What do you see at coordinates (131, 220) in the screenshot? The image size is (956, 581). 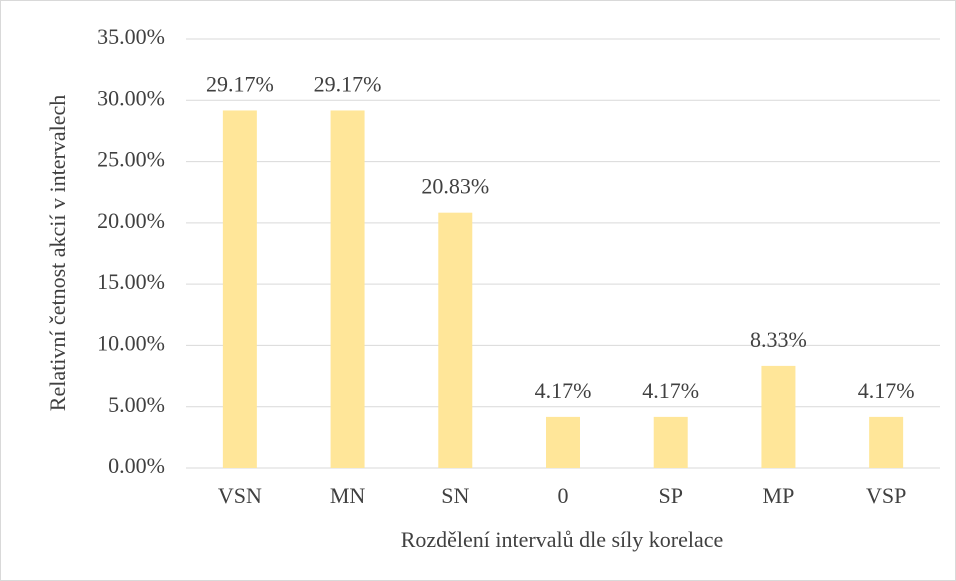 I see `y-tick-label: 20.00%` at bounding box center [131, 220].